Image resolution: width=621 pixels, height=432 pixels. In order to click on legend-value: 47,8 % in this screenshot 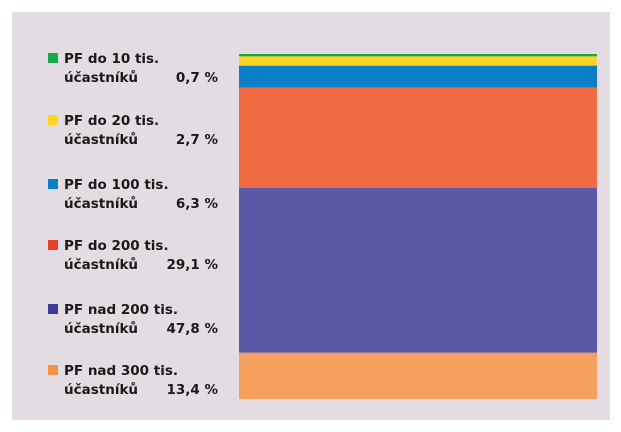, I will do `click(192, 329)`.